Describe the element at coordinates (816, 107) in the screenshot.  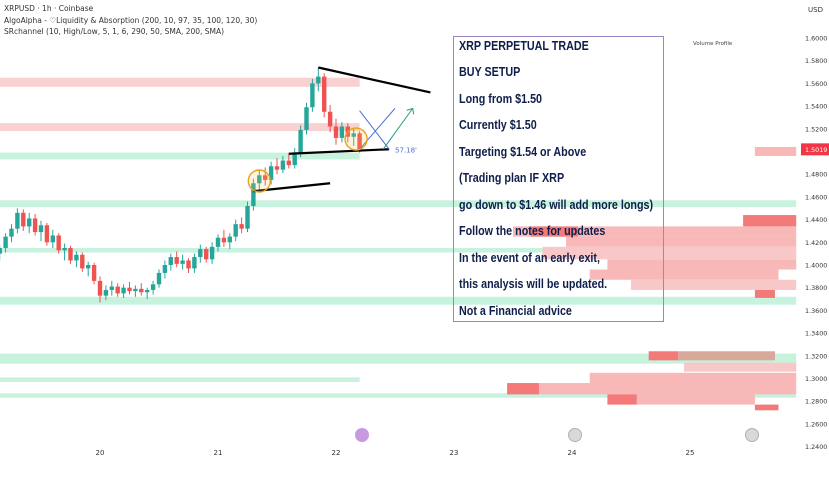
I see `y-tick-label: 1.5400` at that location.